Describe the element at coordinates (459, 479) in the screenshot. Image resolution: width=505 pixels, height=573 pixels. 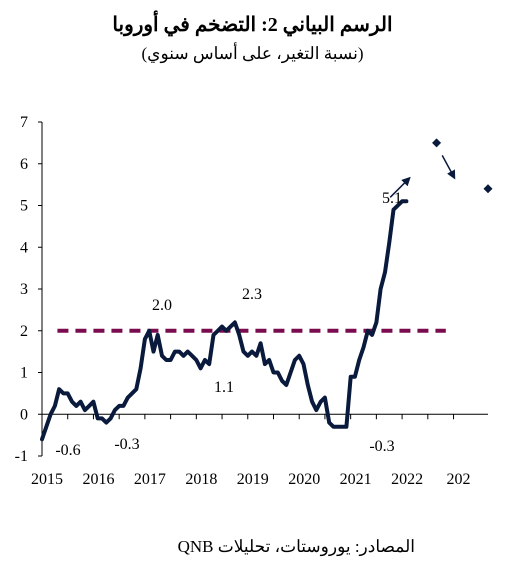
I see `x-tick-label: 202` at that location.